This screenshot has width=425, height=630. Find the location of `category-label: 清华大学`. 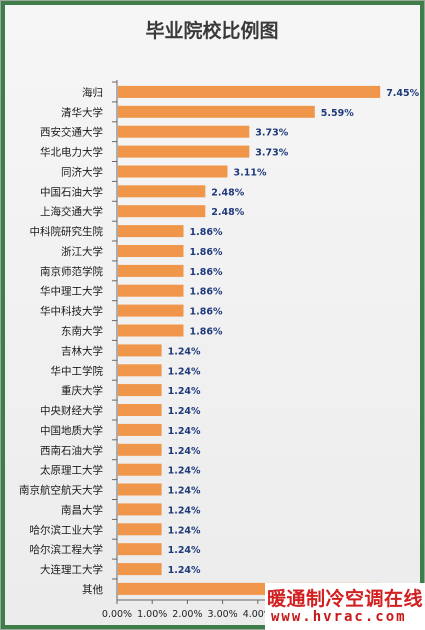

category-label: 清华大学 is located at coordinates (82, 112).